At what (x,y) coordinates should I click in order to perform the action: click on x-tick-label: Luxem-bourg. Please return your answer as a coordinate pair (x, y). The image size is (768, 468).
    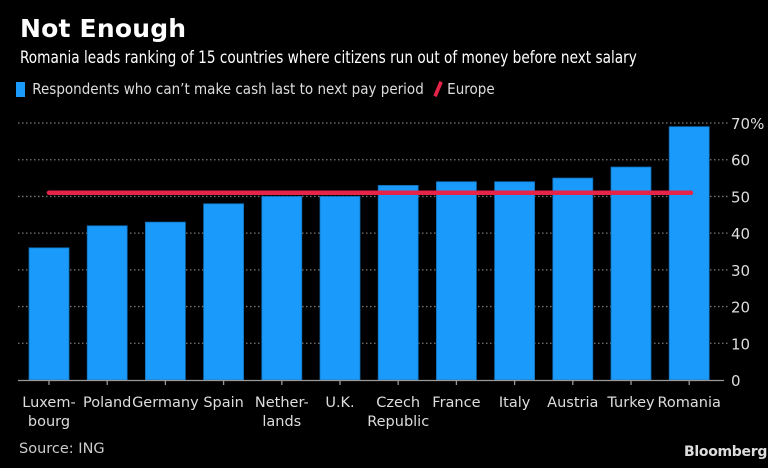
    Looking at the image, I should click on (48, 412).